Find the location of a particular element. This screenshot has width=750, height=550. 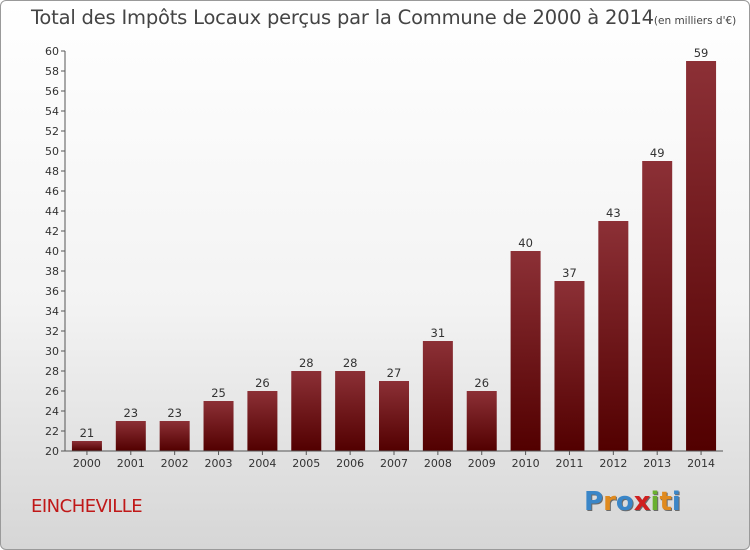

logo-letter: t is located at coordinates (665, 502).